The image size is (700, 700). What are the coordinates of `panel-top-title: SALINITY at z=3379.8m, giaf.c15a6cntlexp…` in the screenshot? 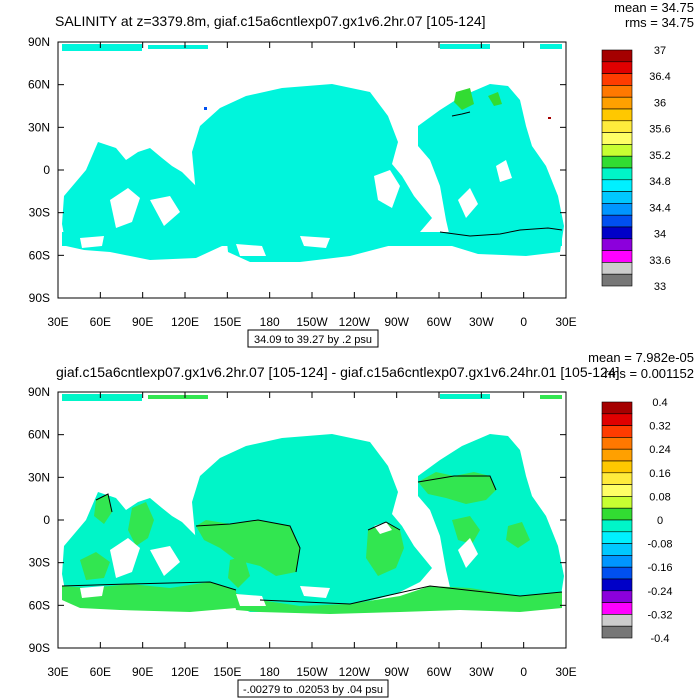 It's located at (270, 21).